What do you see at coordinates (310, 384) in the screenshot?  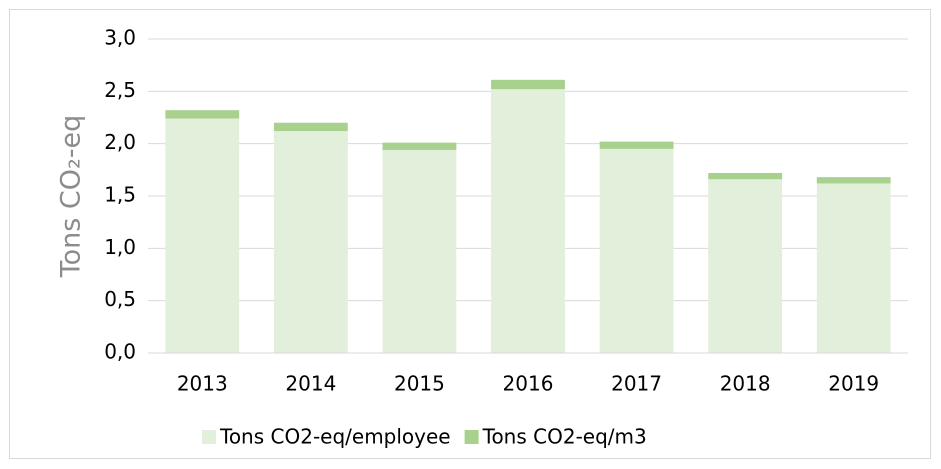 I see `x-tick-label: 2014` at bounding box center [310, 384].